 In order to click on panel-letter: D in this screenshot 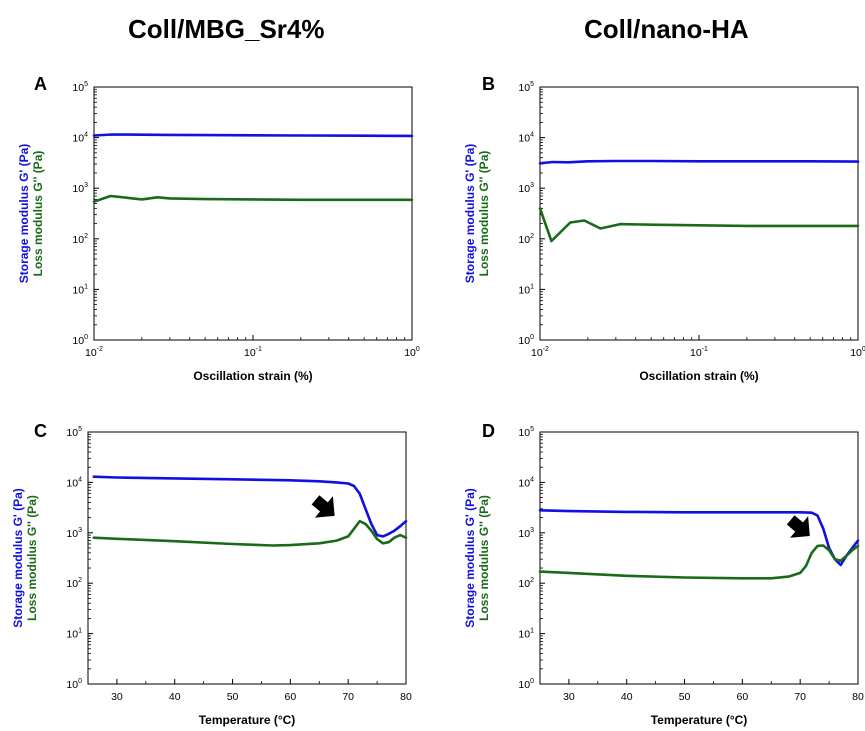, I will do `click(488, 431)`.